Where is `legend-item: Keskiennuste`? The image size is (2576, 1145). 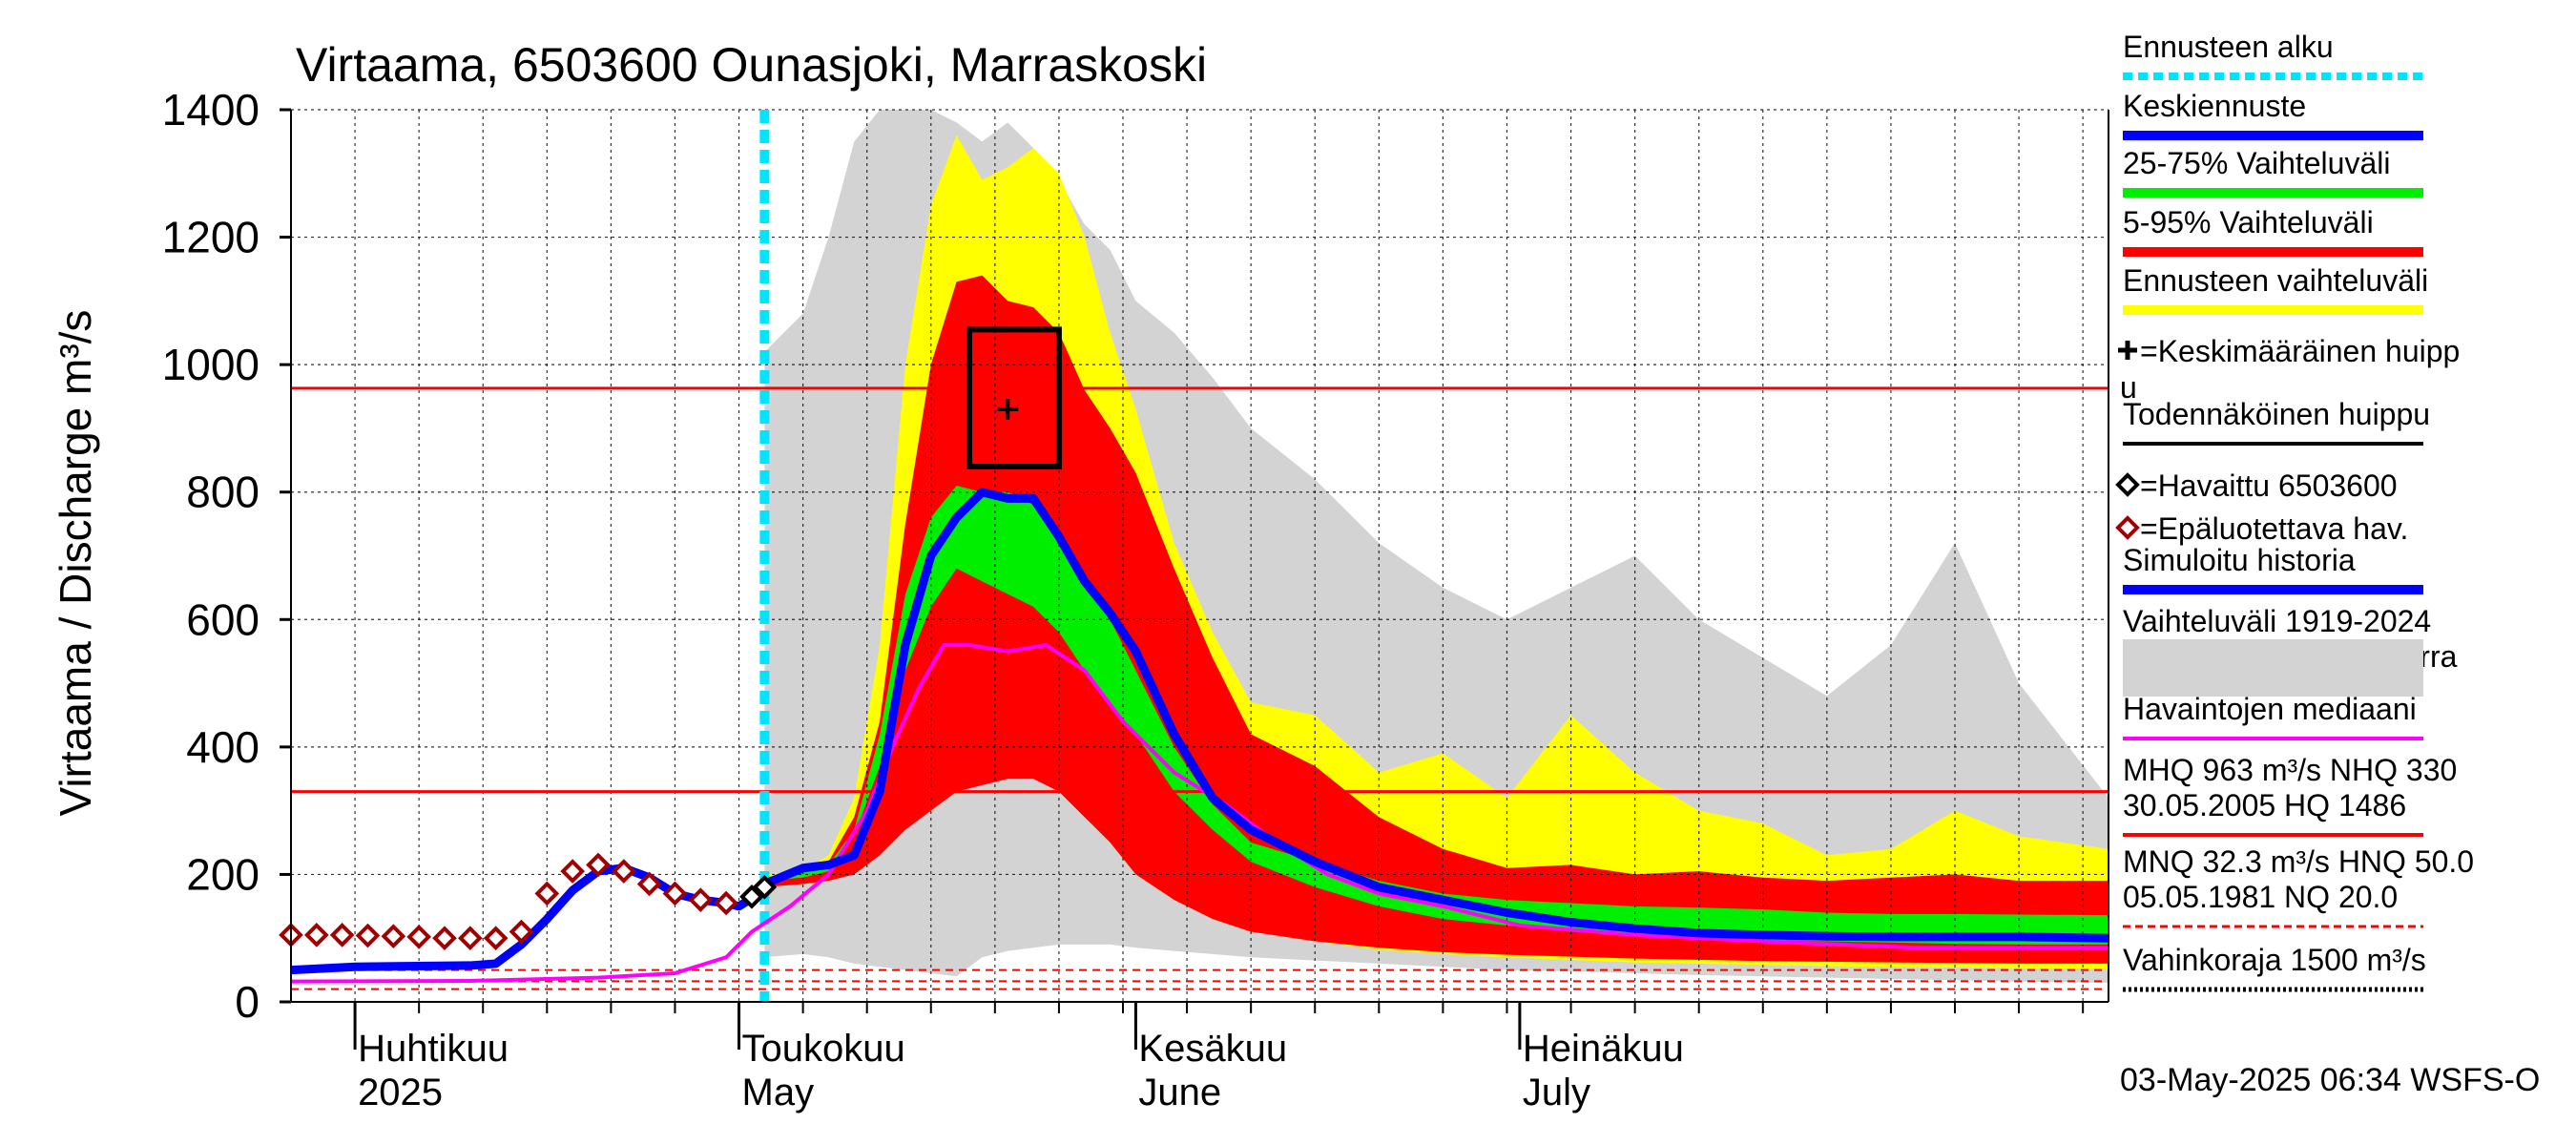 legend-item: Keskiennuste is located at coordinates (2273, 114).